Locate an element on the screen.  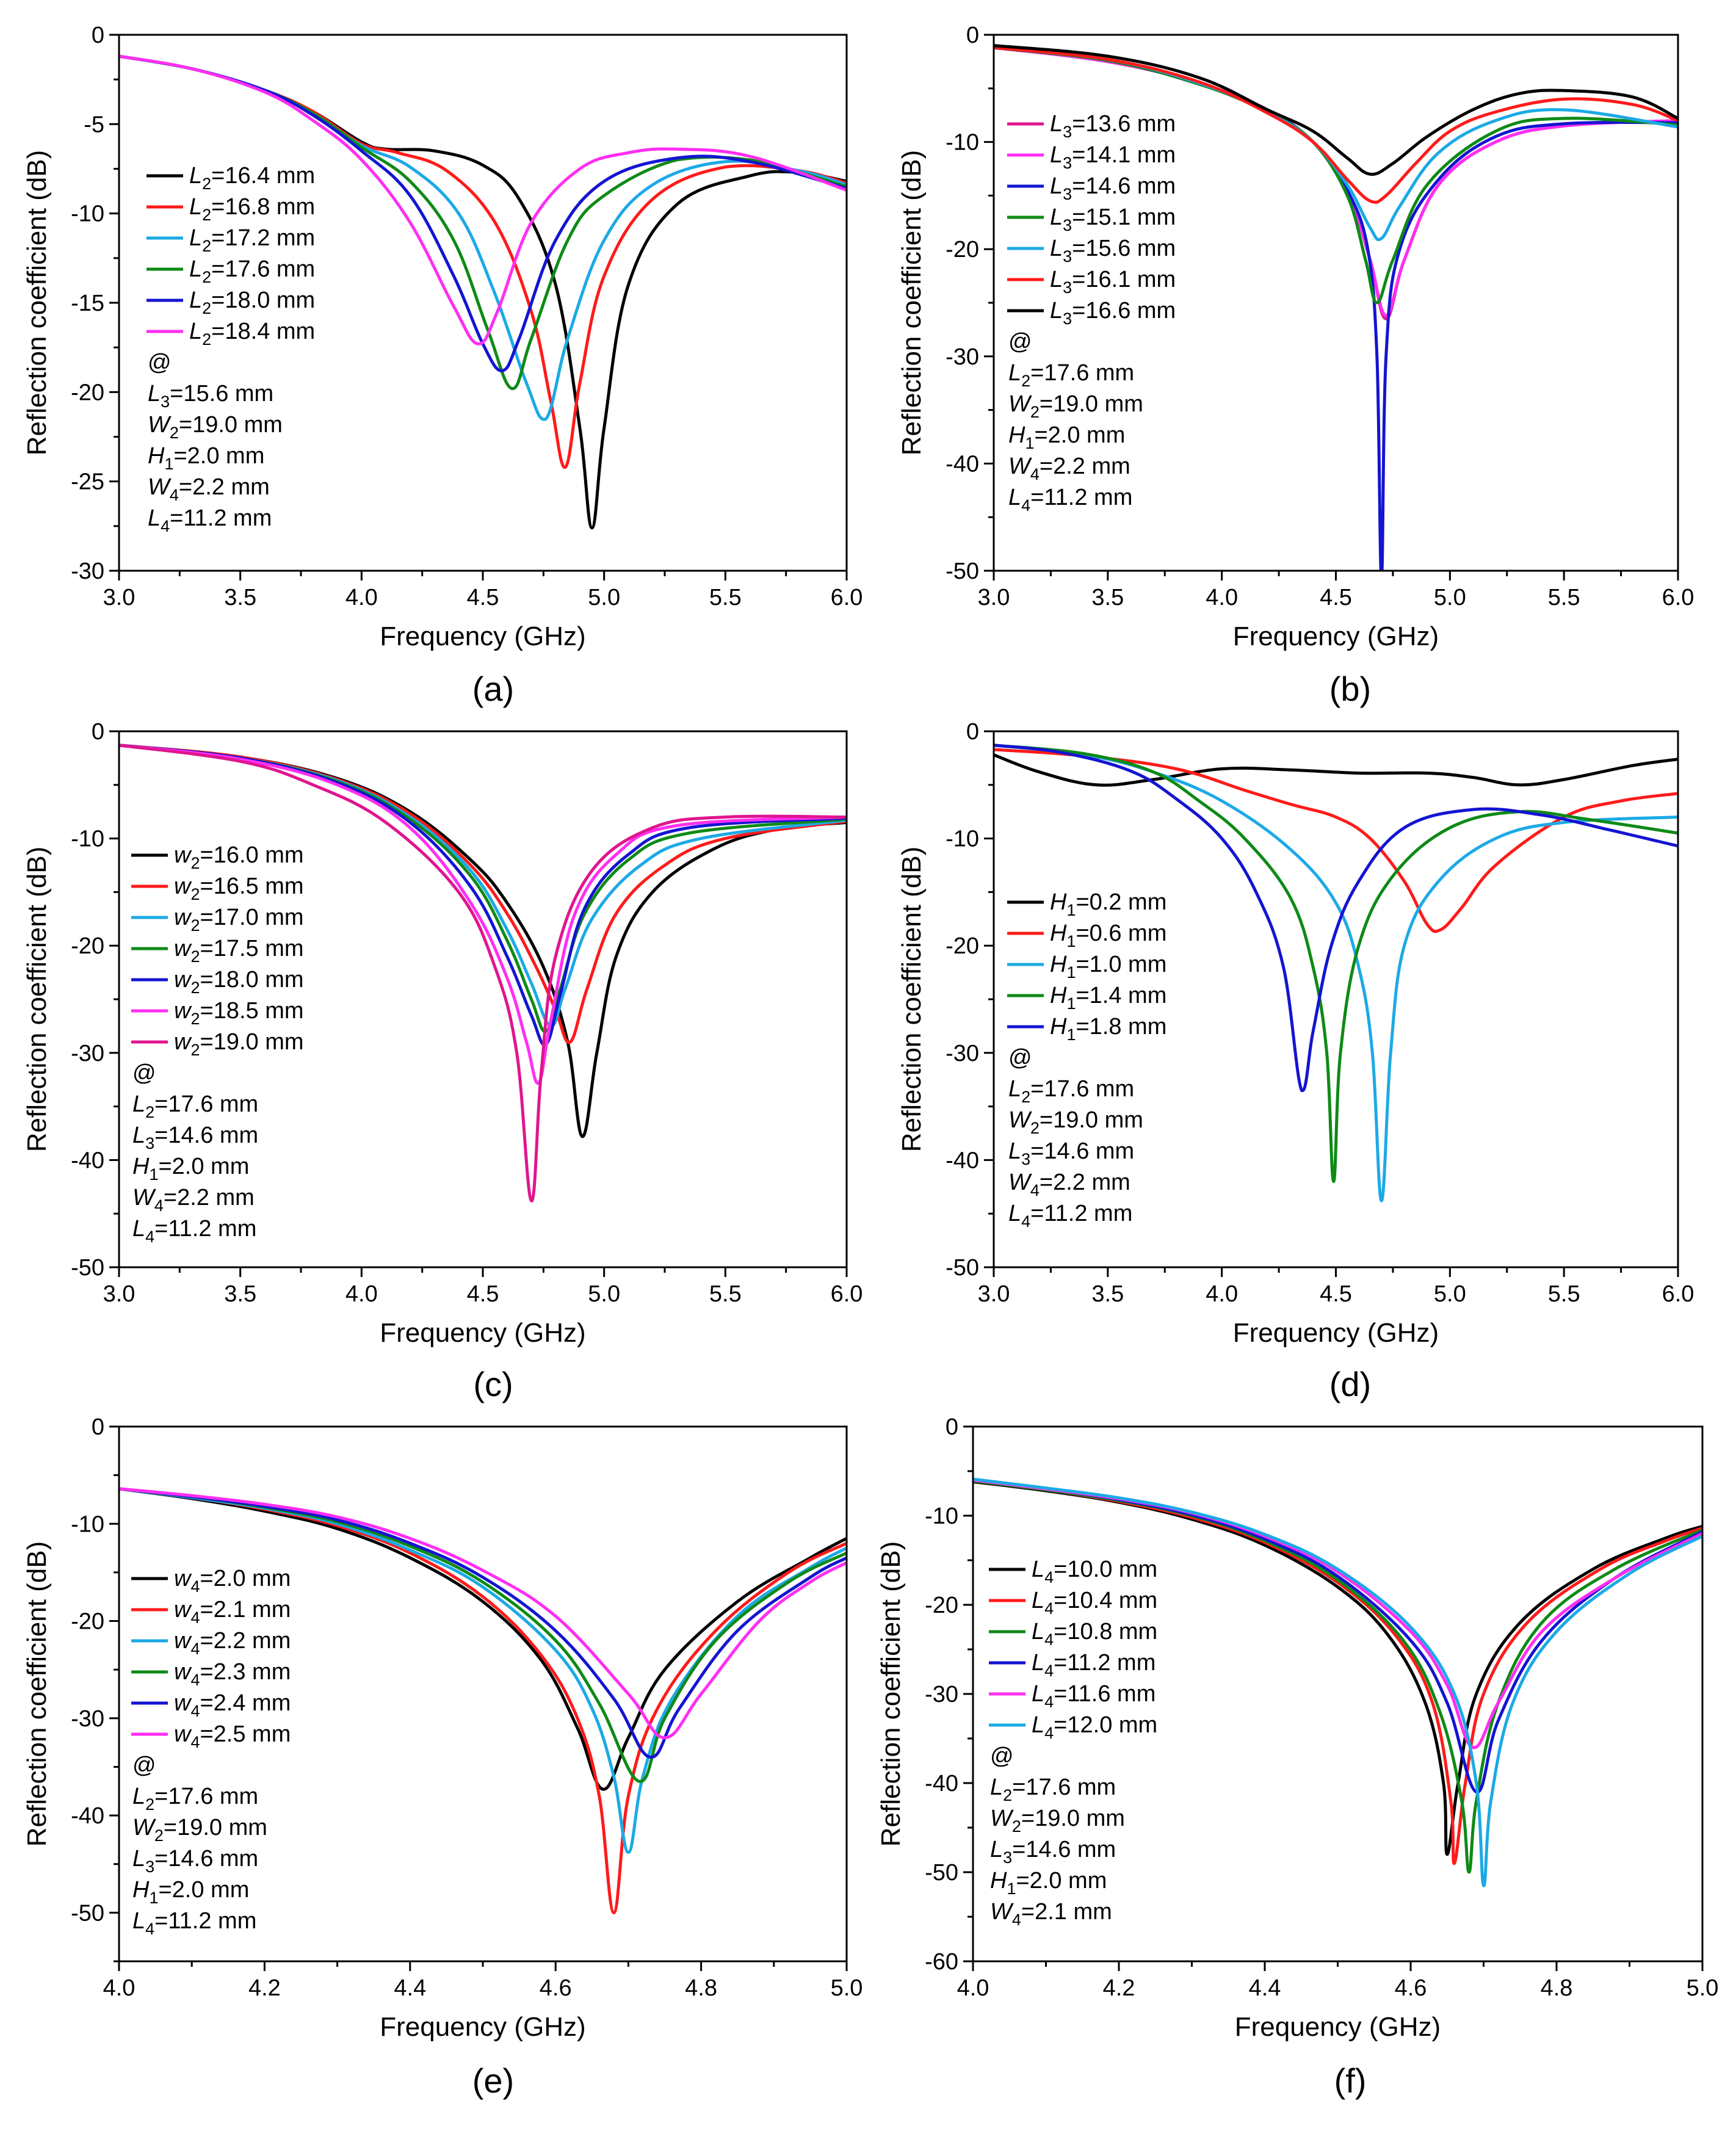
x-tick-label: 5.0 is located at coordinates (1450, 1294).